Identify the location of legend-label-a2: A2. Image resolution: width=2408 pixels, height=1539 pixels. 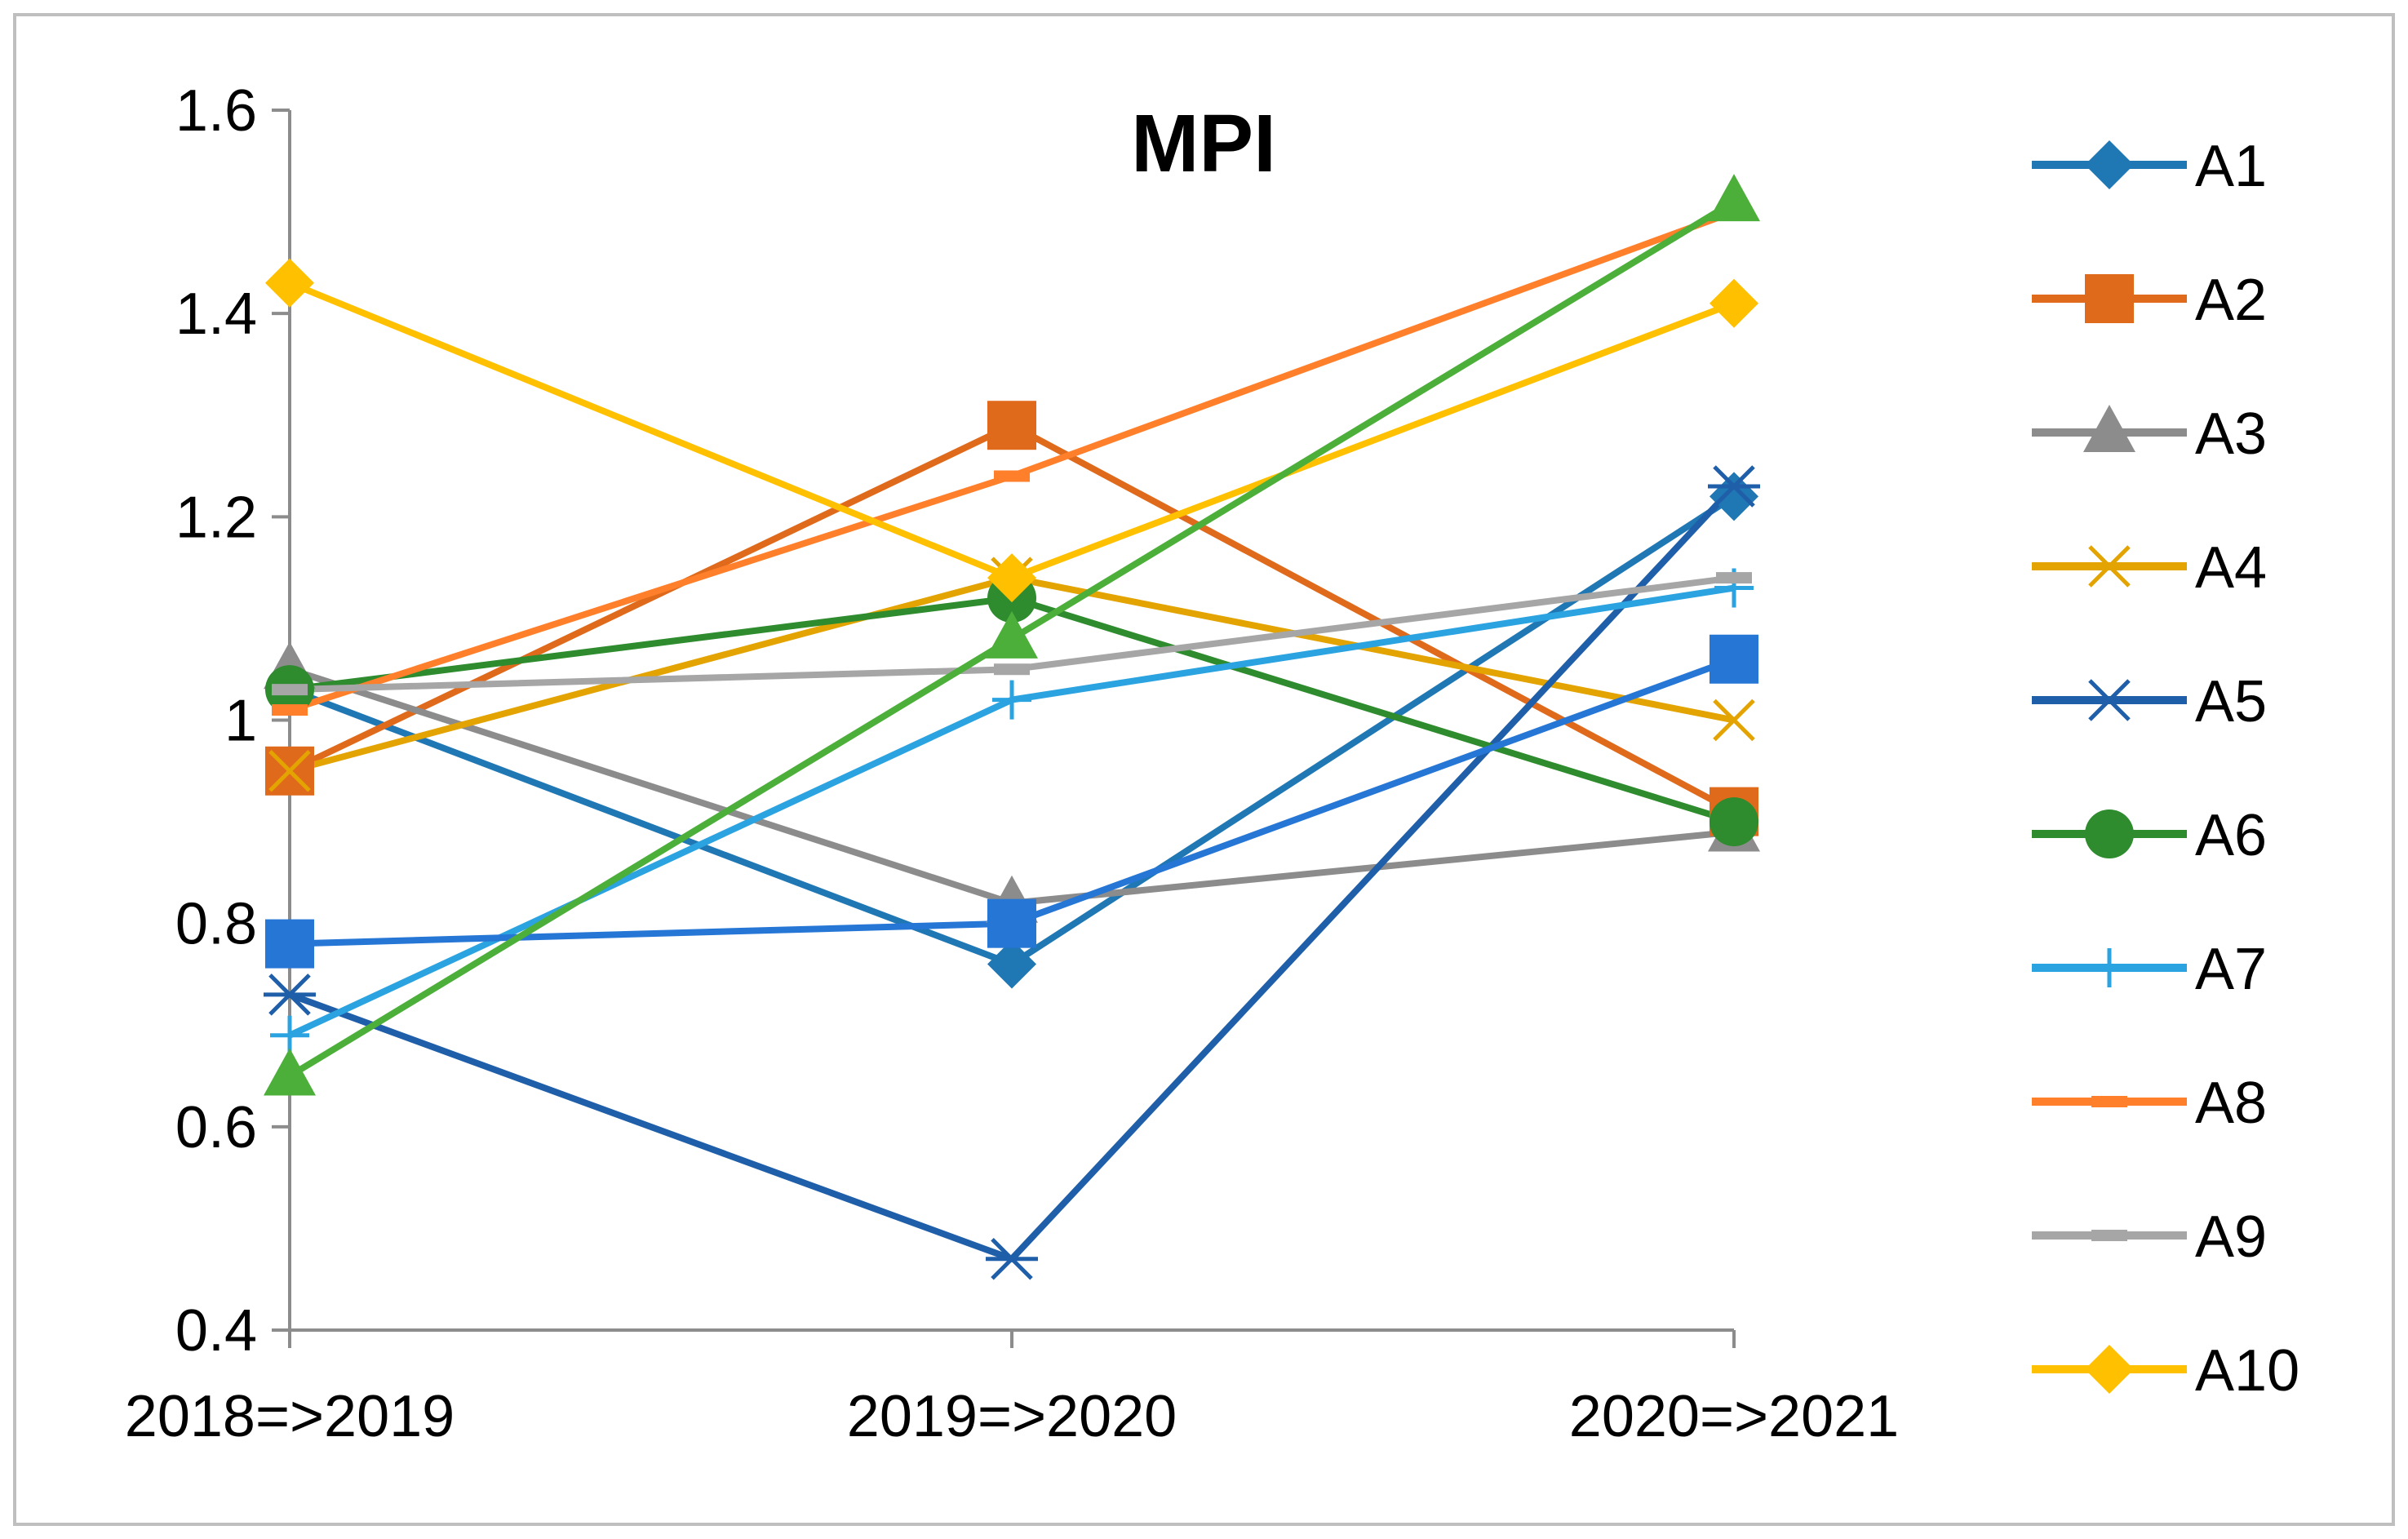
(2231, 300).